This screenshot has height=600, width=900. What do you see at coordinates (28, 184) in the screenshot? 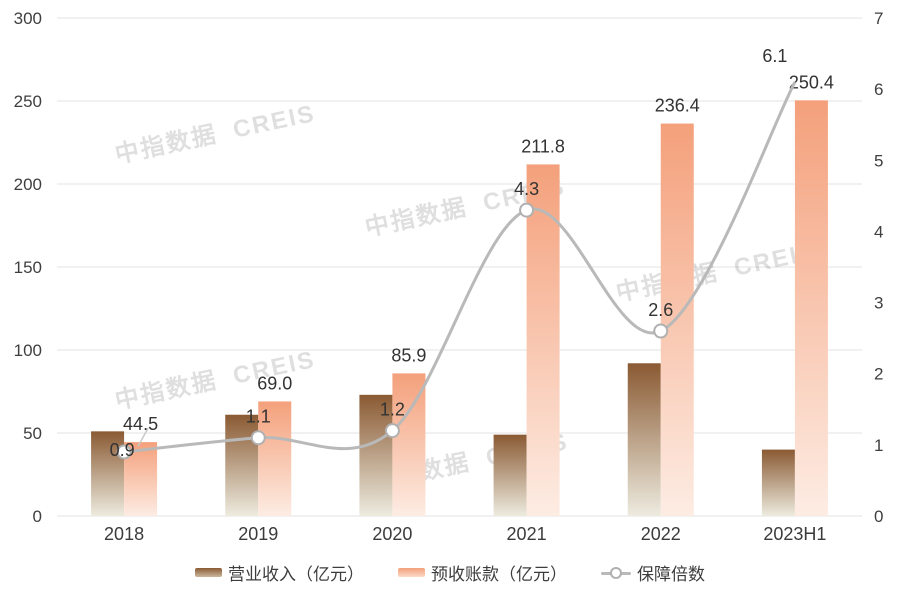
I see `left-axis-tick: 200` at bounding box center [28, 184].